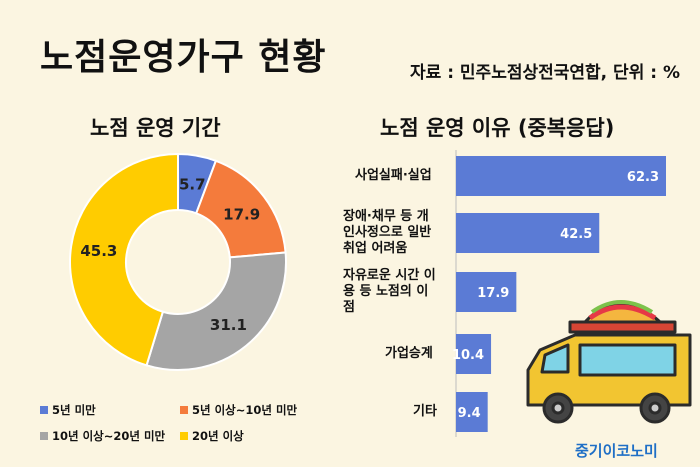 The height and width of the screenshot is (467, 700). I want to click on donut-slice-label: 17.9, so click(241, 215).